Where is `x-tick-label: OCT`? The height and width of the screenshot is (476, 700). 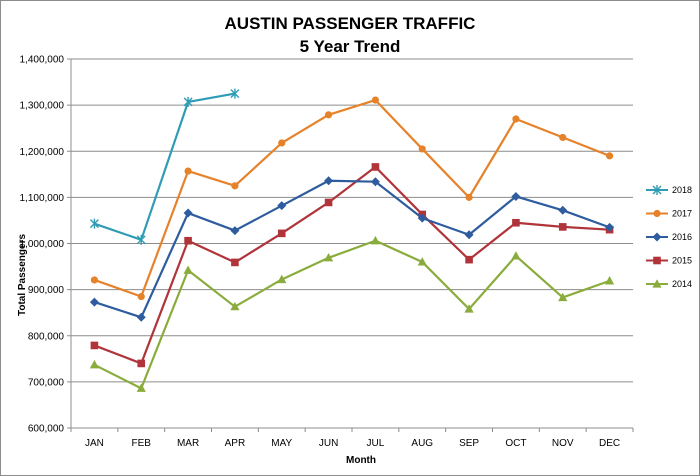
x-tick-label: OCT is located at coordinates (515, 443).